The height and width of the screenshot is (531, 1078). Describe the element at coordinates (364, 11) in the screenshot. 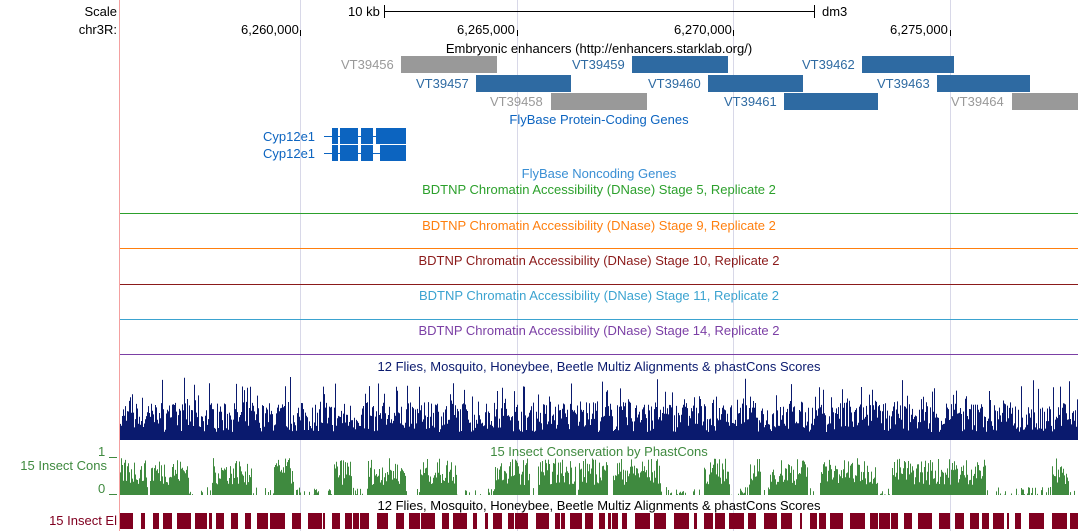

I see `scale-bar-text: 10 kb` at that location.